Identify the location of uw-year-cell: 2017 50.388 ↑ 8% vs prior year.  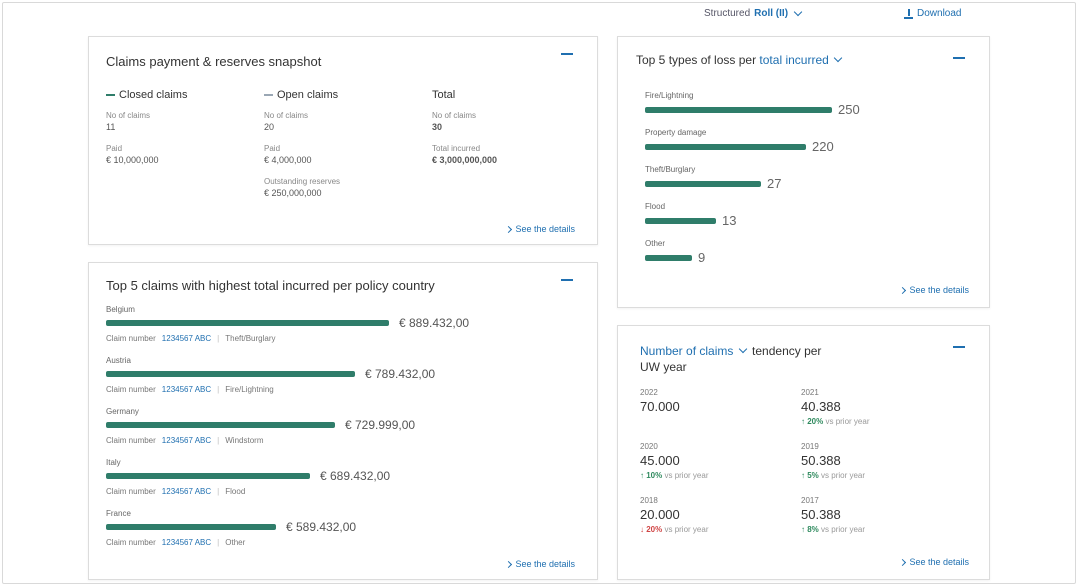
(871, 515).